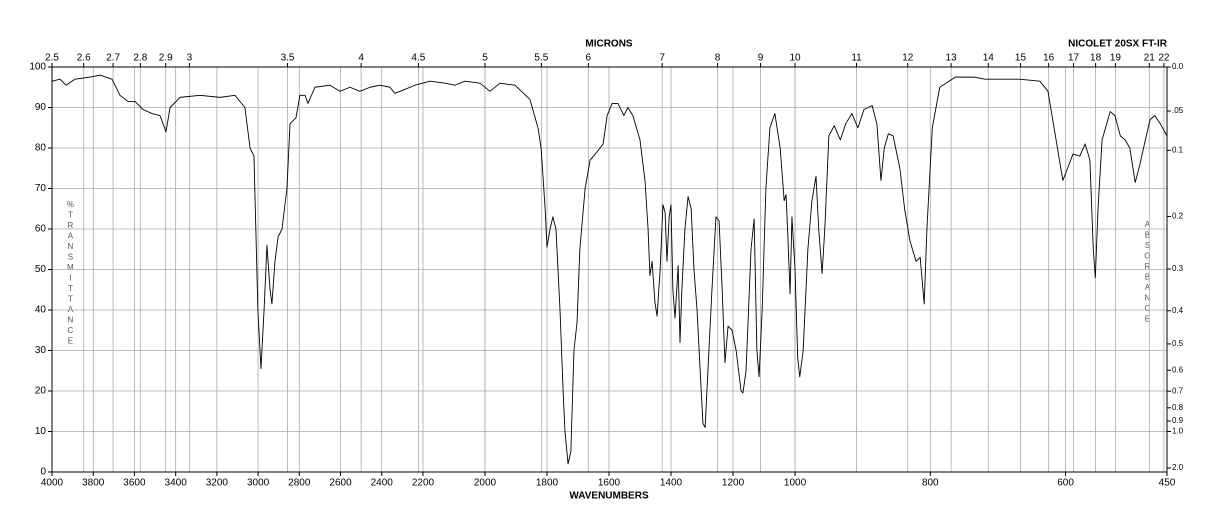 The width and height of the screenshot is (1218, 528). Describe the element at coordinates (1178, 431) in the screenshot. I see `y2-tick-label: 1.0` at that location.